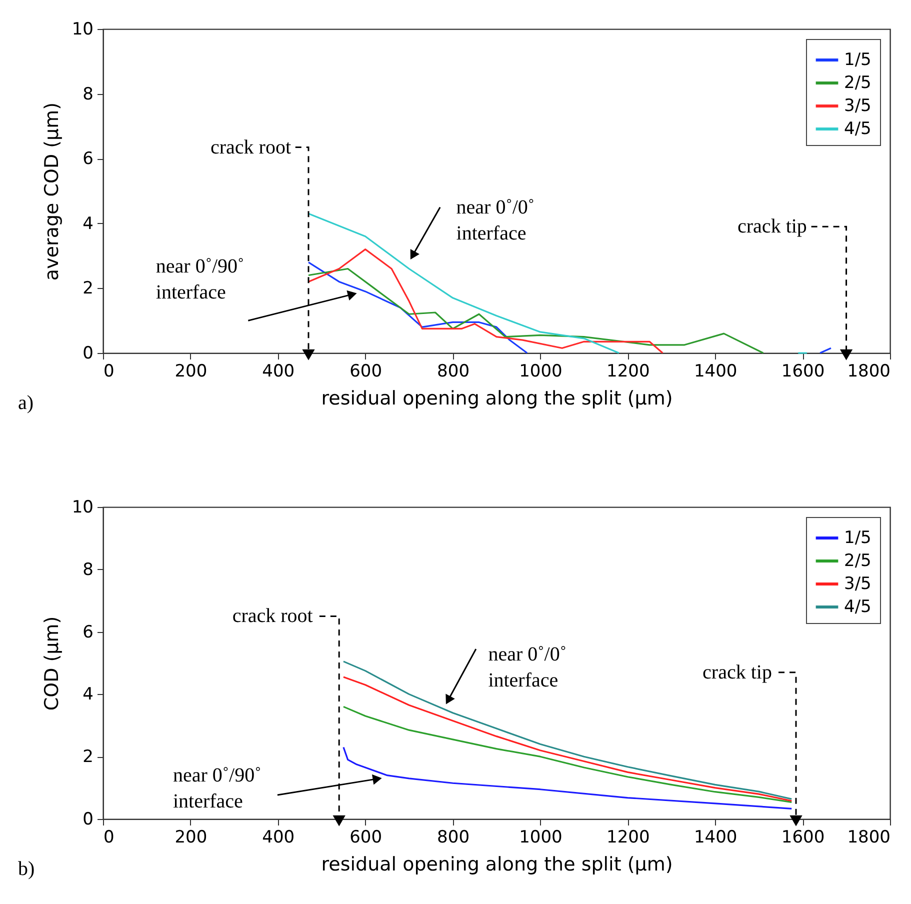 The width and height of the screenshot is (911, 904). What do you see at coordinates (26, 403) in the screenshot?
I see `text: a)` at bounding box center [26, 403].